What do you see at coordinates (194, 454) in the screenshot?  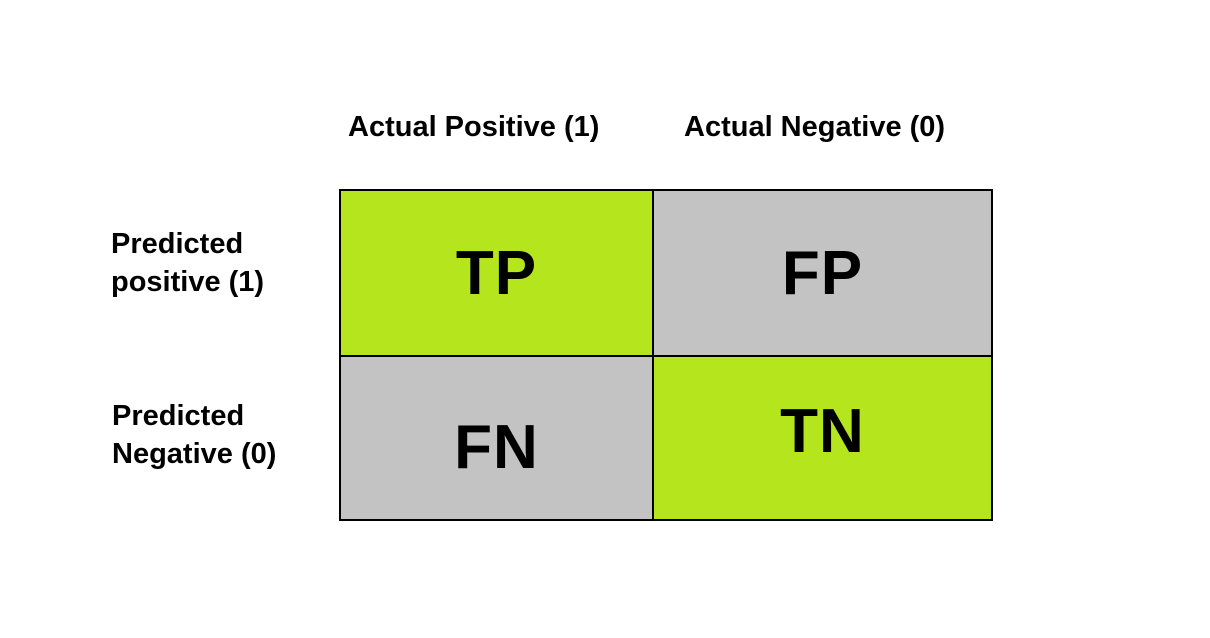 I see `row-header-line: Negative (0)` at bounding box center [194, 454].